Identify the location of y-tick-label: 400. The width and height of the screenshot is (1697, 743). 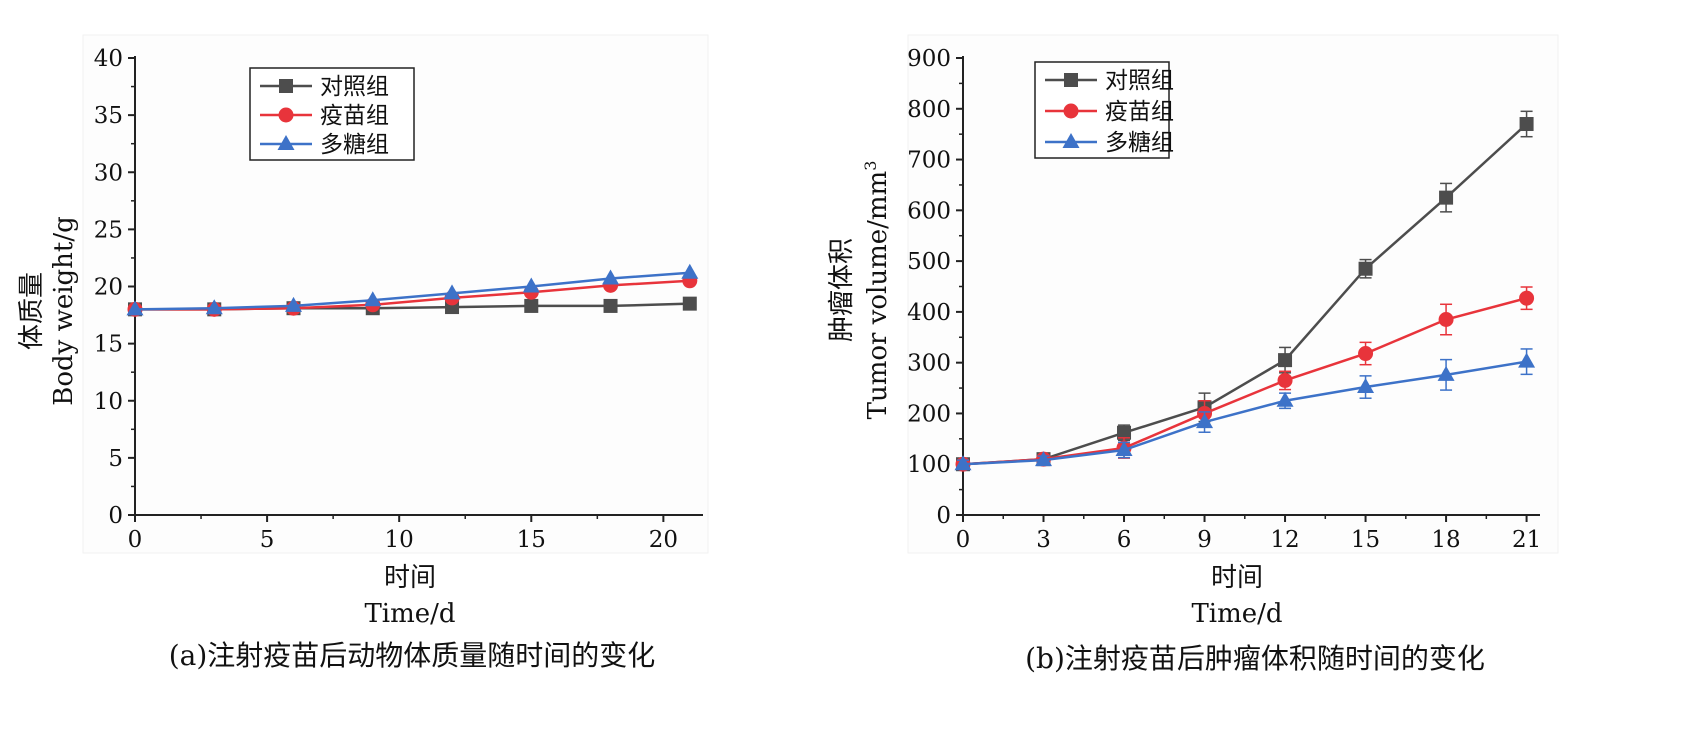
(929, 313).